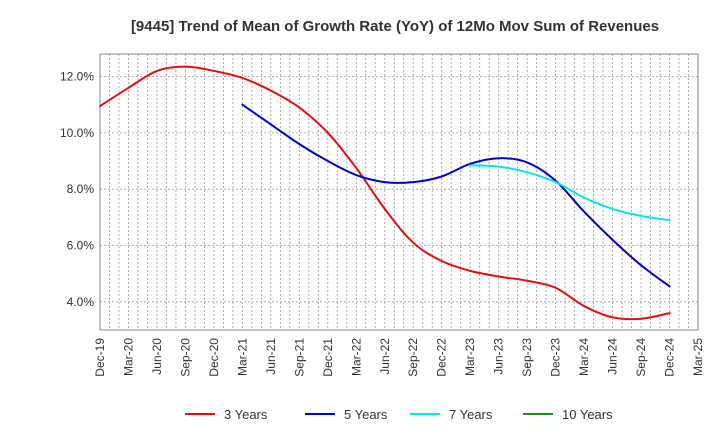 The width and height of the screenshot is (720, 440). Describe the element at coordinates (499, 356) in the screenshot. I see `x-tick-label: Jun-23` at that location.